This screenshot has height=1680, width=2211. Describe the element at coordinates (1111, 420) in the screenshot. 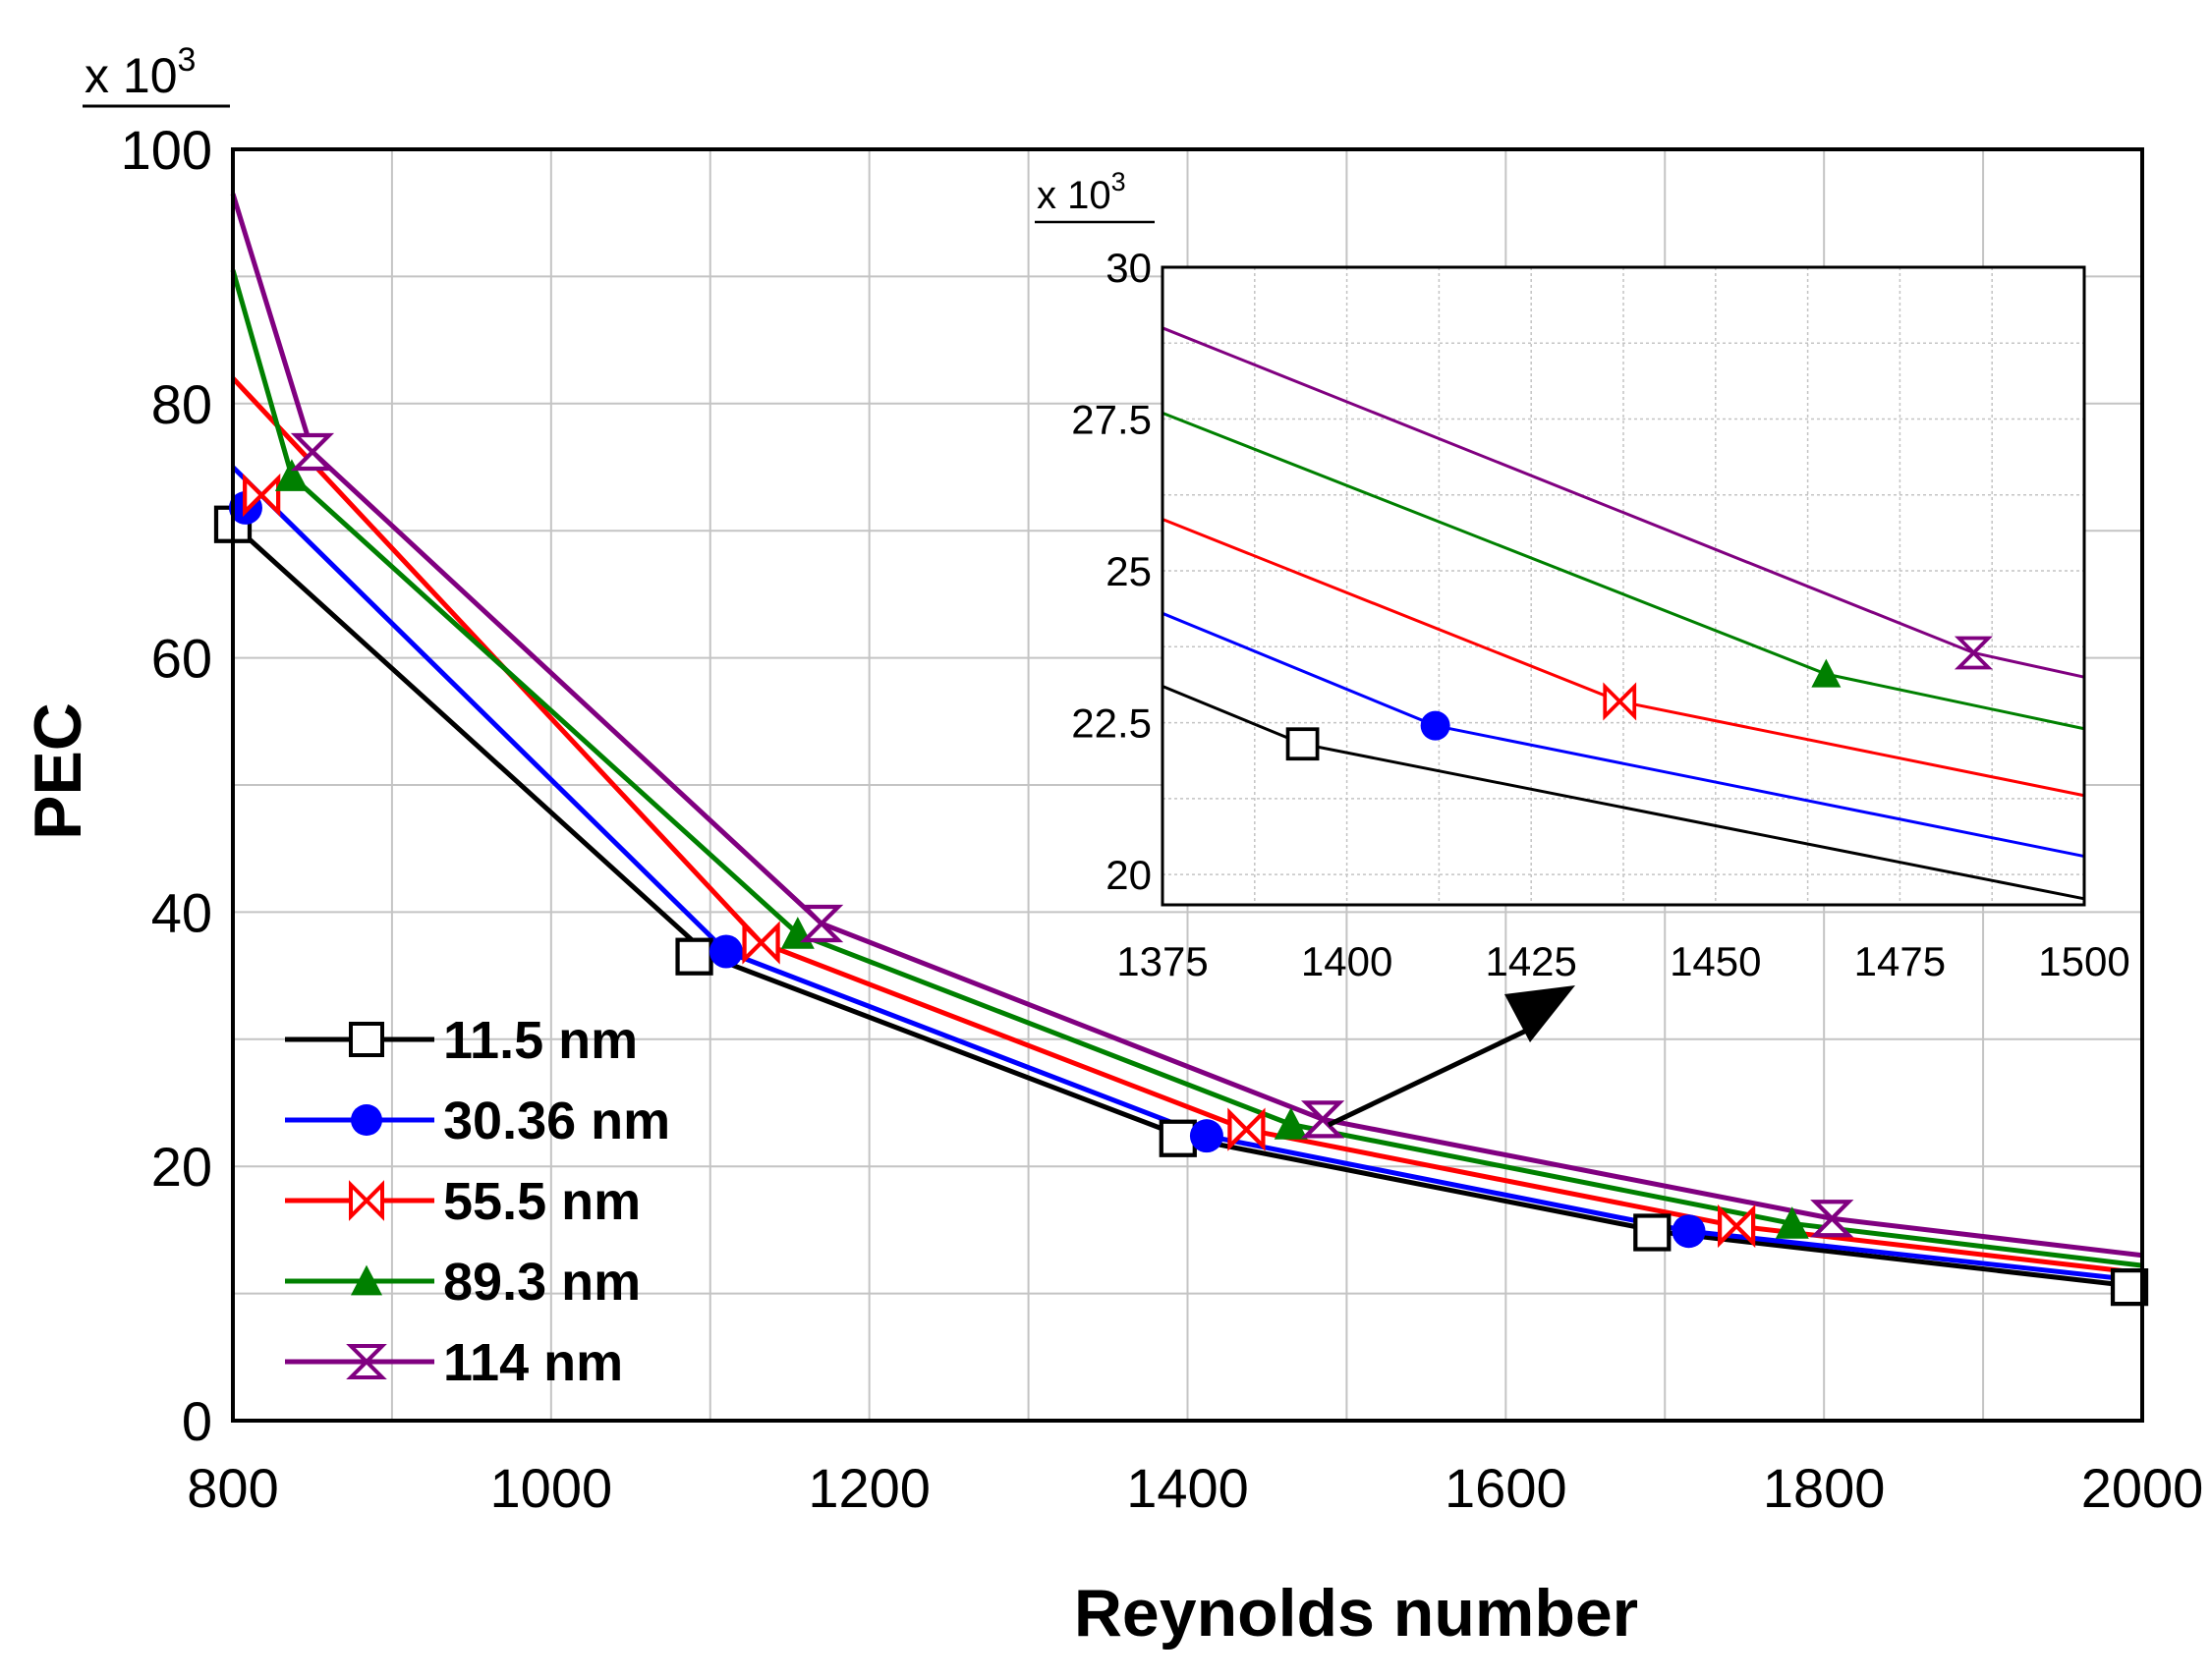

I see `inset-y-tick-label: 27.5` at that location.